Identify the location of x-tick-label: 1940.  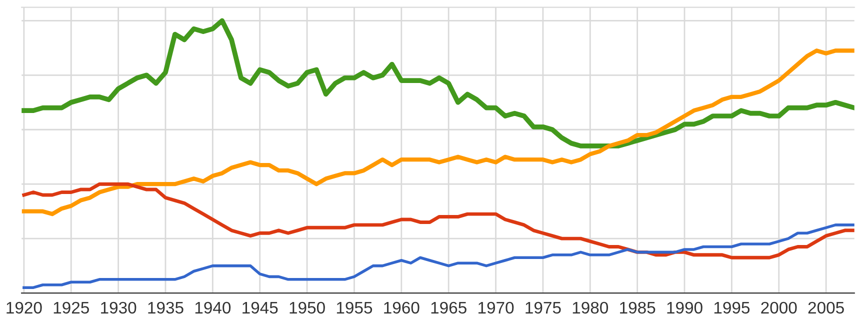
(213, 308).